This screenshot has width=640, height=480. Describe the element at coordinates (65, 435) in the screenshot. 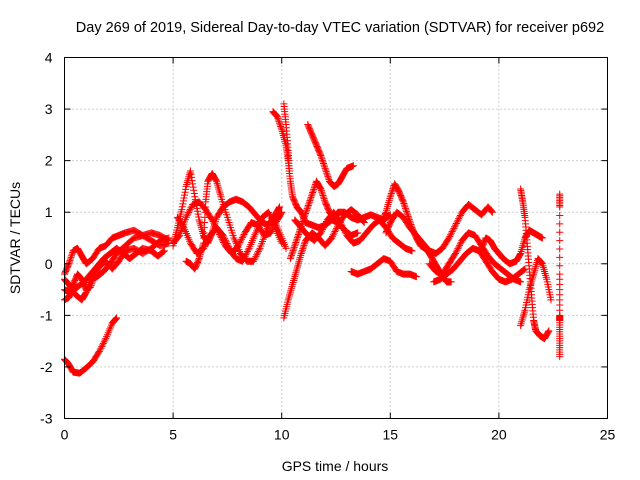

I see `x-tick-label: 0` at that location.